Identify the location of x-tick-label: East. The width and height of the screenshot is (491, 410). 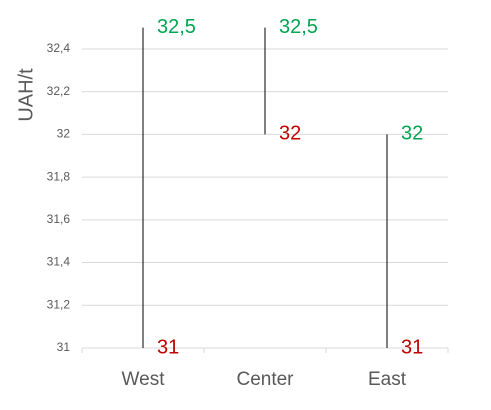
(387, 379).